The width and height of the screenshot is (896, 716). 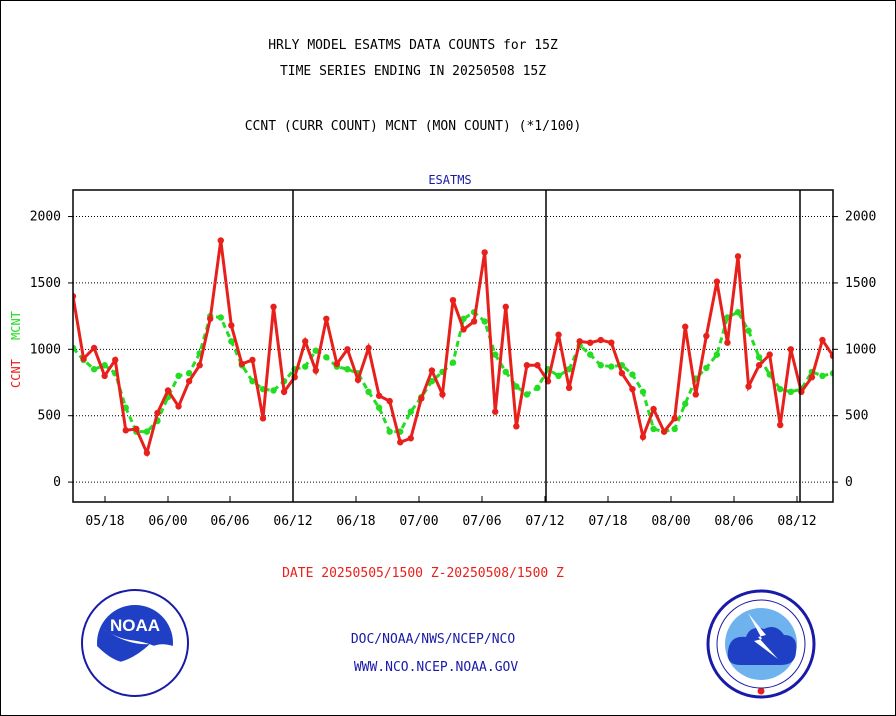 I want to click on y-tick-right-500: 500, so click(x=856, y=416).